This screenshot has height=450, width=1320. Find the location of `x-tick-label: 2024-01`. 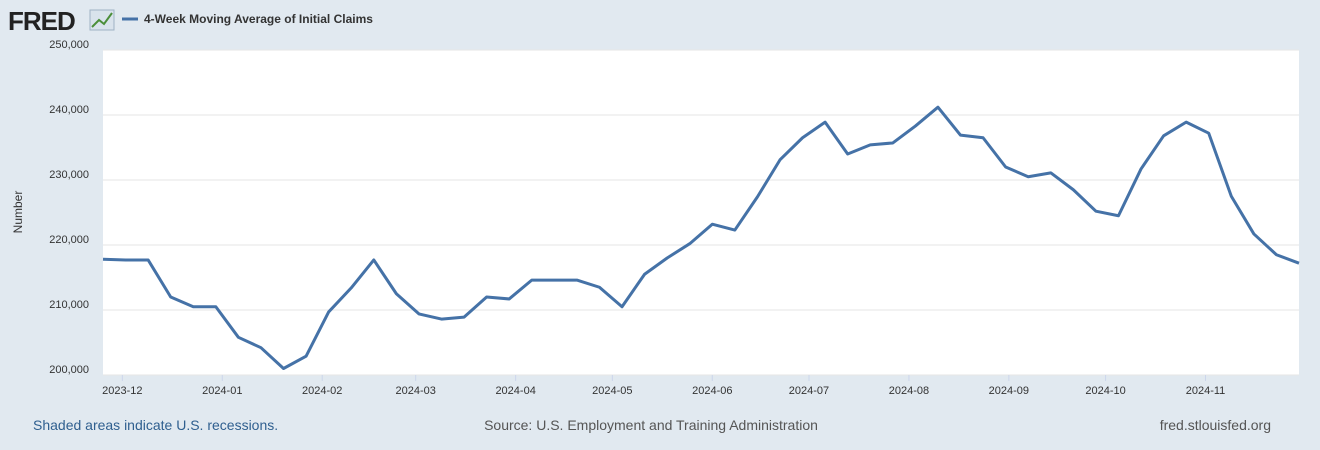

x-tick-label: 2024-01 is located at coordinates (222, 391).